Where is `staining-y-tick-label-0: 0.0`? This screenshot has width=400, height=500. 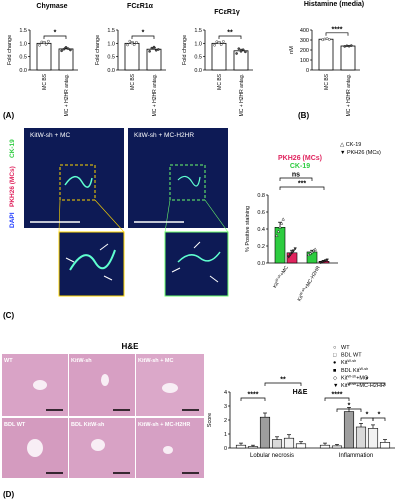
staining-y-tick-label-0: 0.0 is located at coordinates (261, 264).